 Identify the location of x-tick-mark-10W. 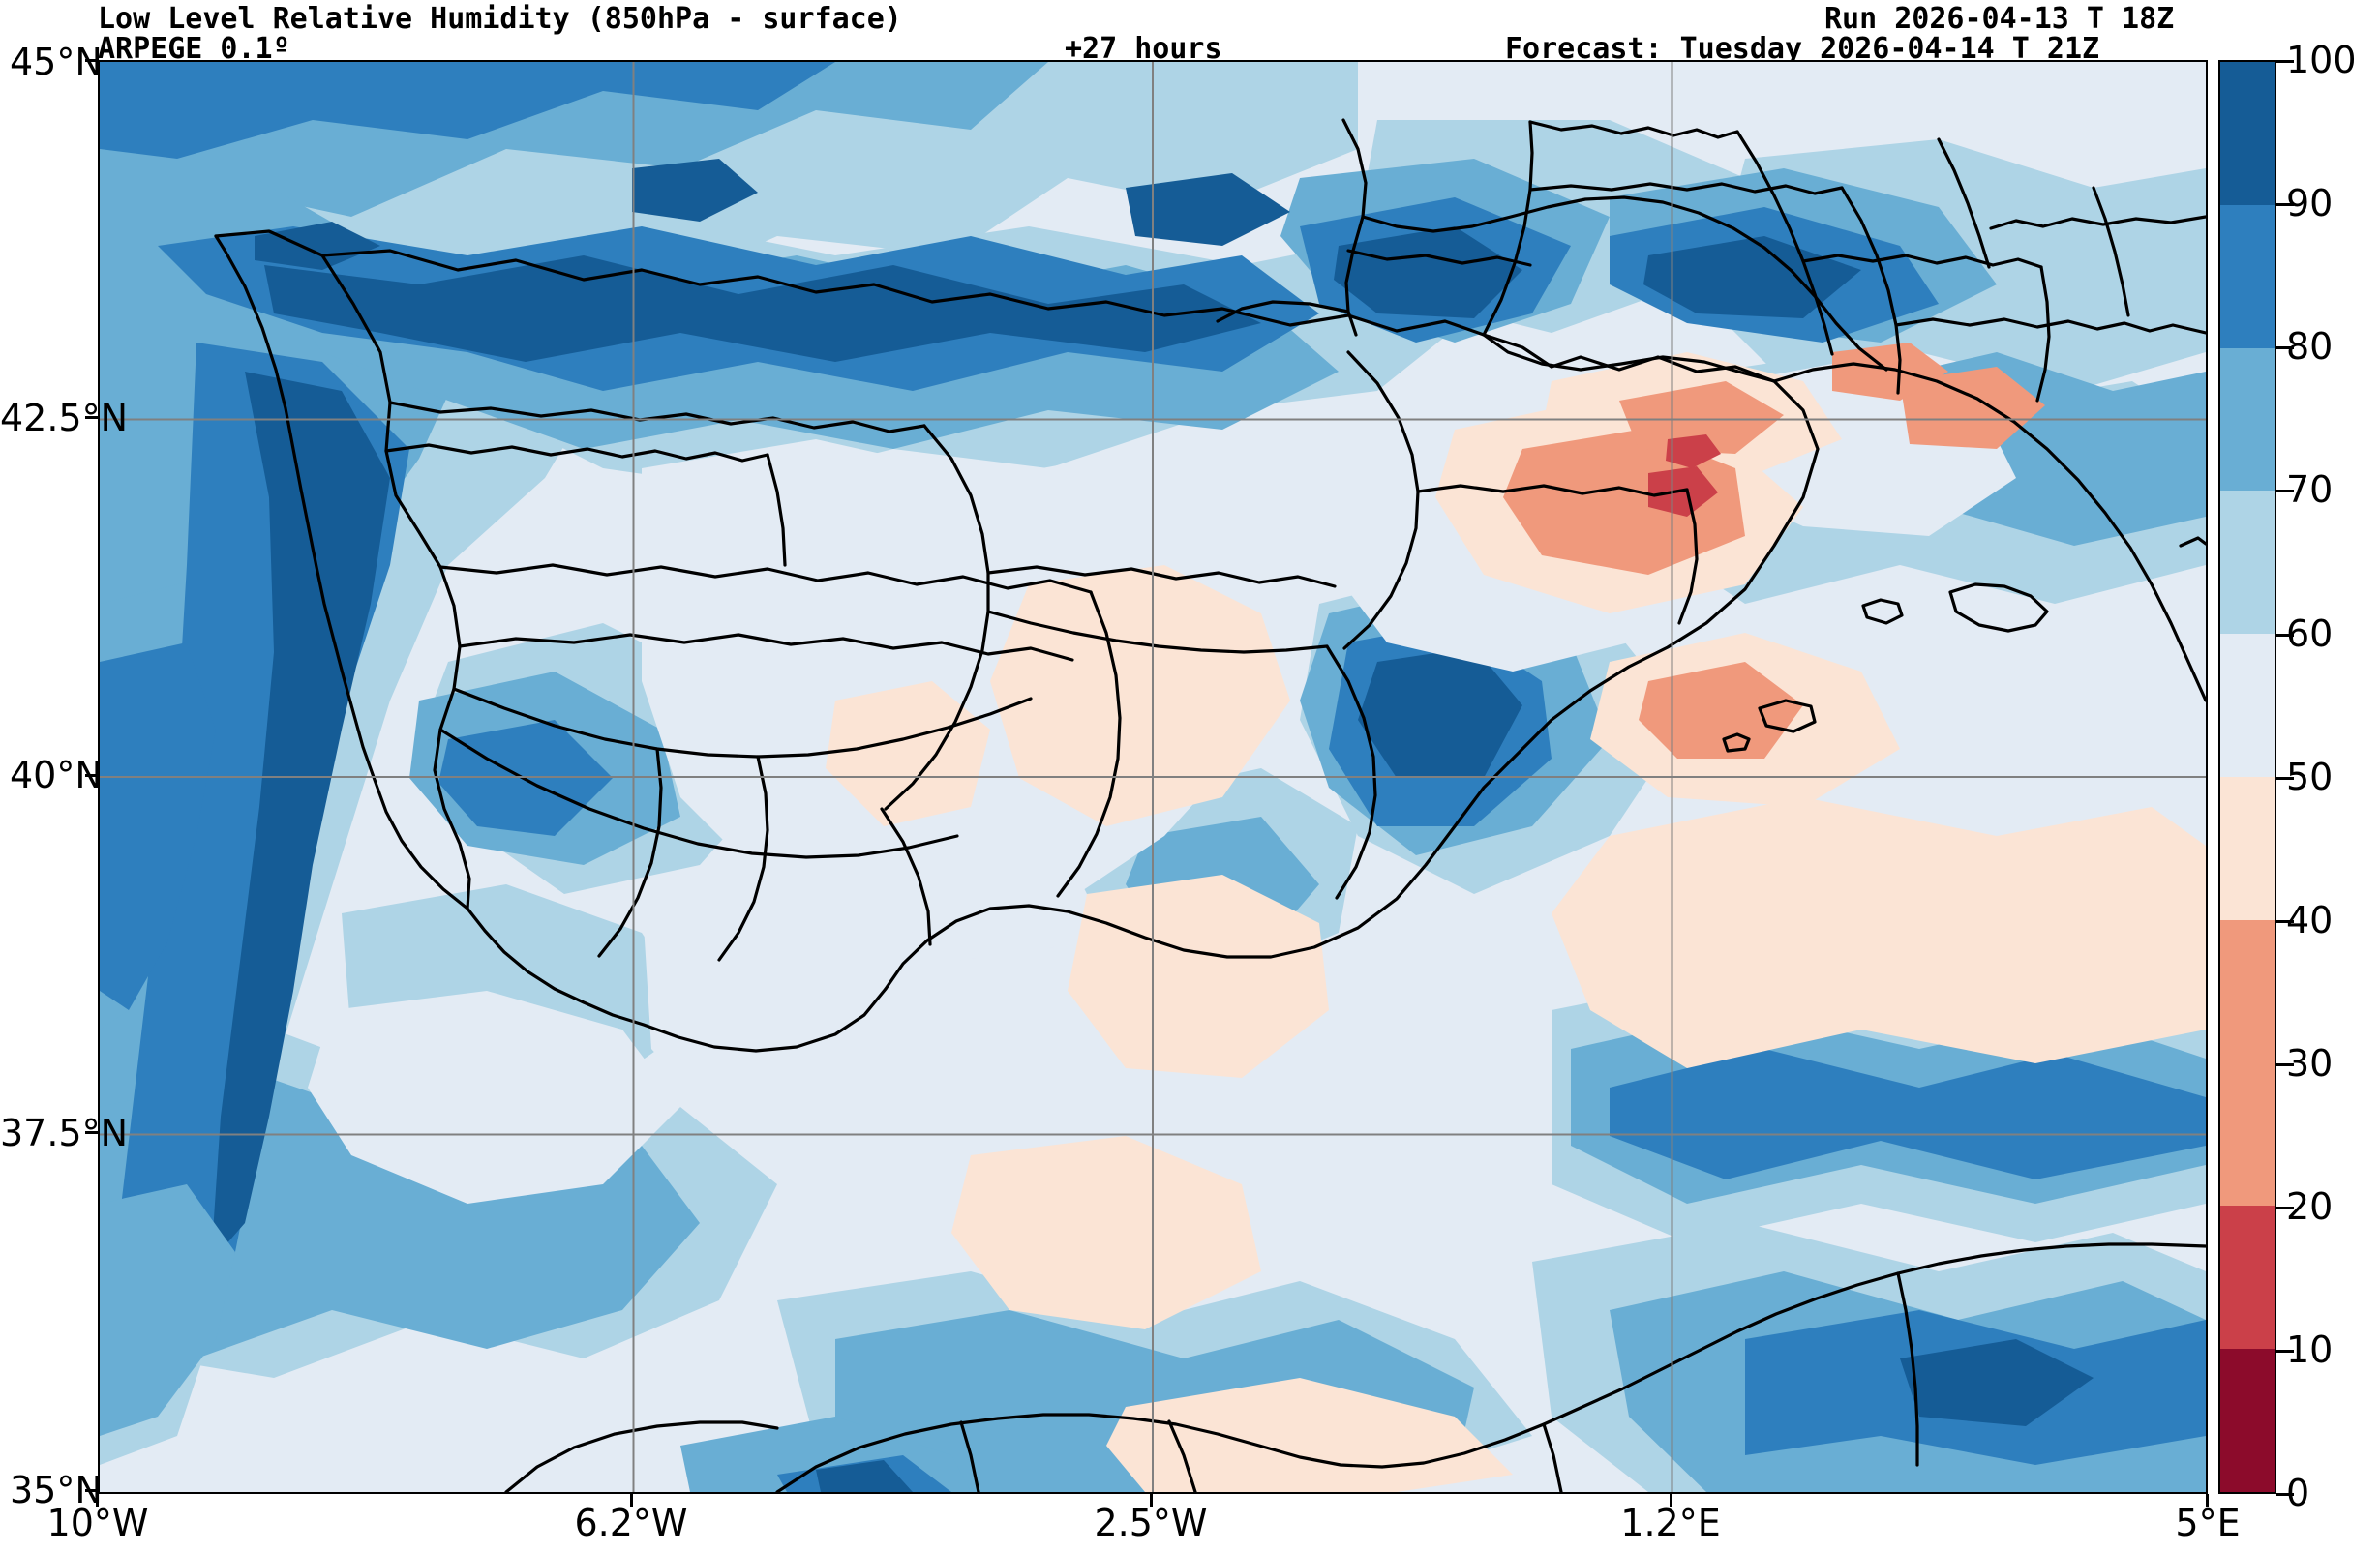
(98, 1501).